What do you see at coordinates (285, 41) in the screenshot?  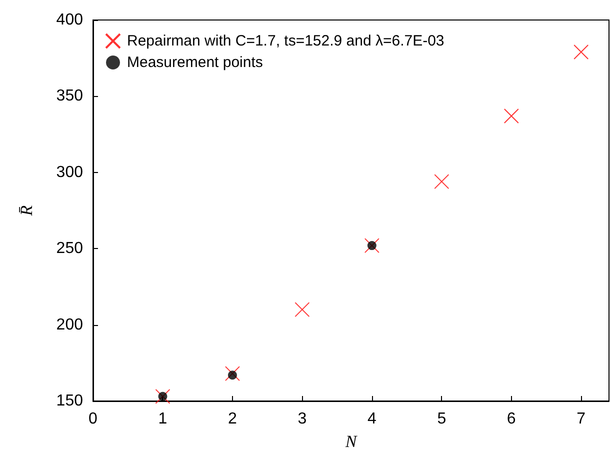 I see `legend-label: Repairman with C=1.7, ts=152.9 and λ=6.7E-03` at bounding box center [285, 41].